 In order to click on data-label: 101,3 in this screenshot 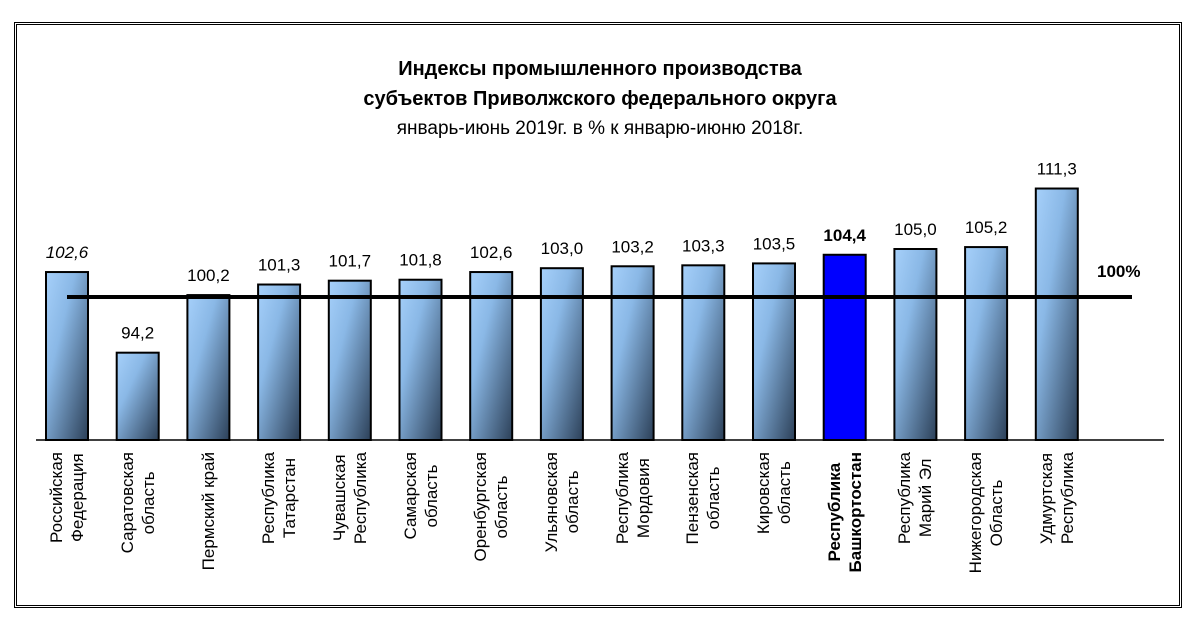, I will do `click(279, 265)`.